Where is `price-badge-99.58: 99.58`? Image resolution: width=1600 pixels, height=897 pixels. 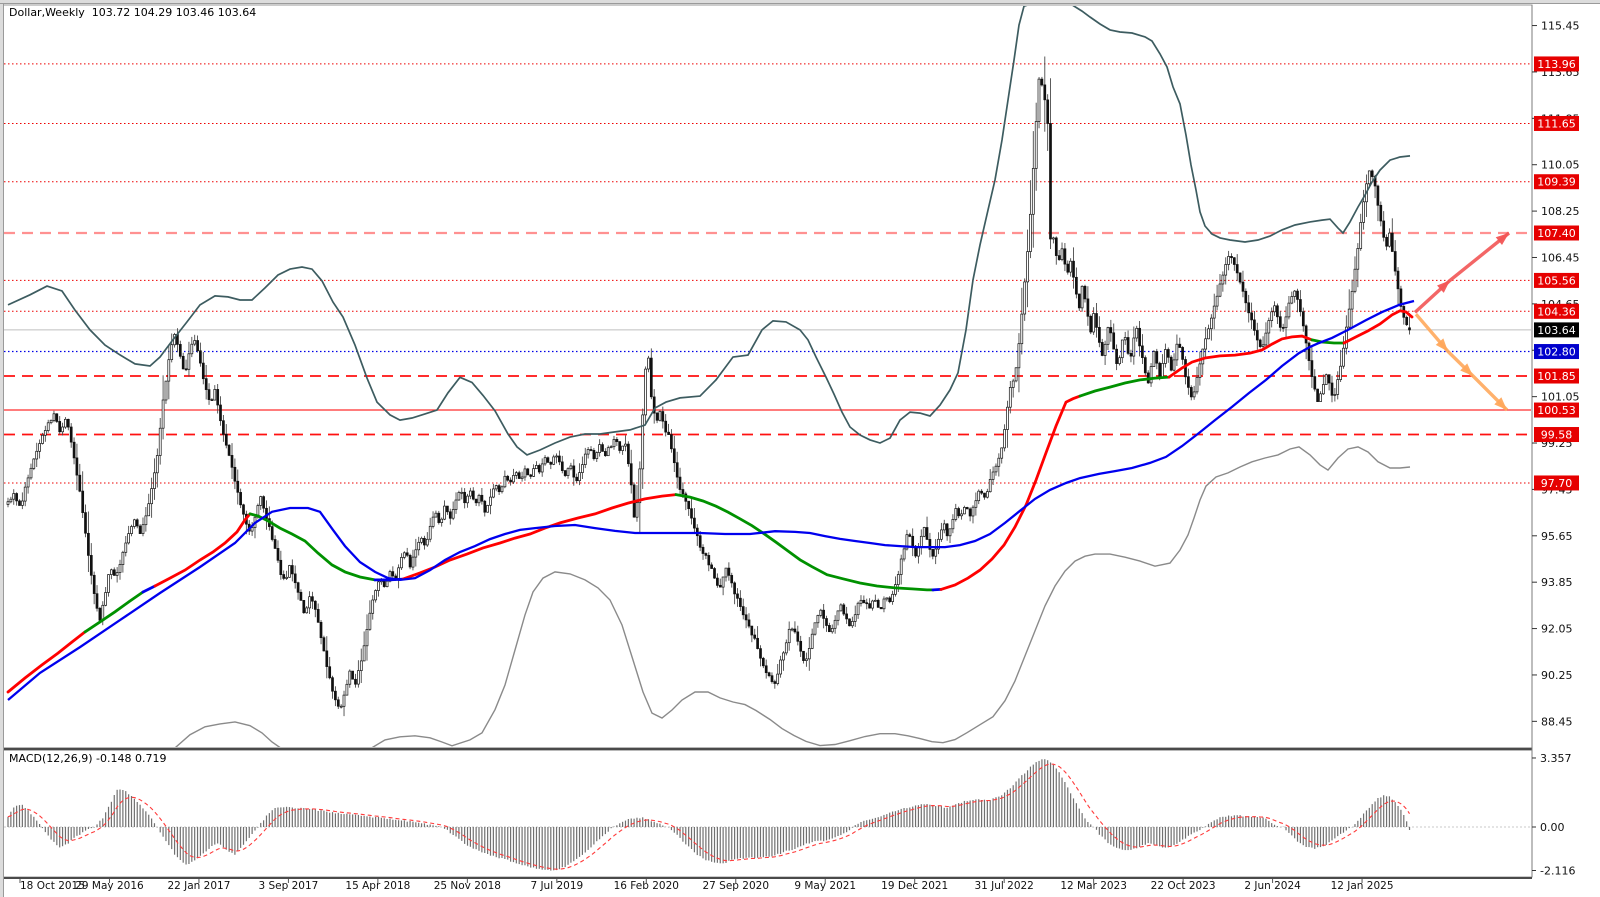
price-badge-99.58: 99.58 is located at coordinates (1556, 435).